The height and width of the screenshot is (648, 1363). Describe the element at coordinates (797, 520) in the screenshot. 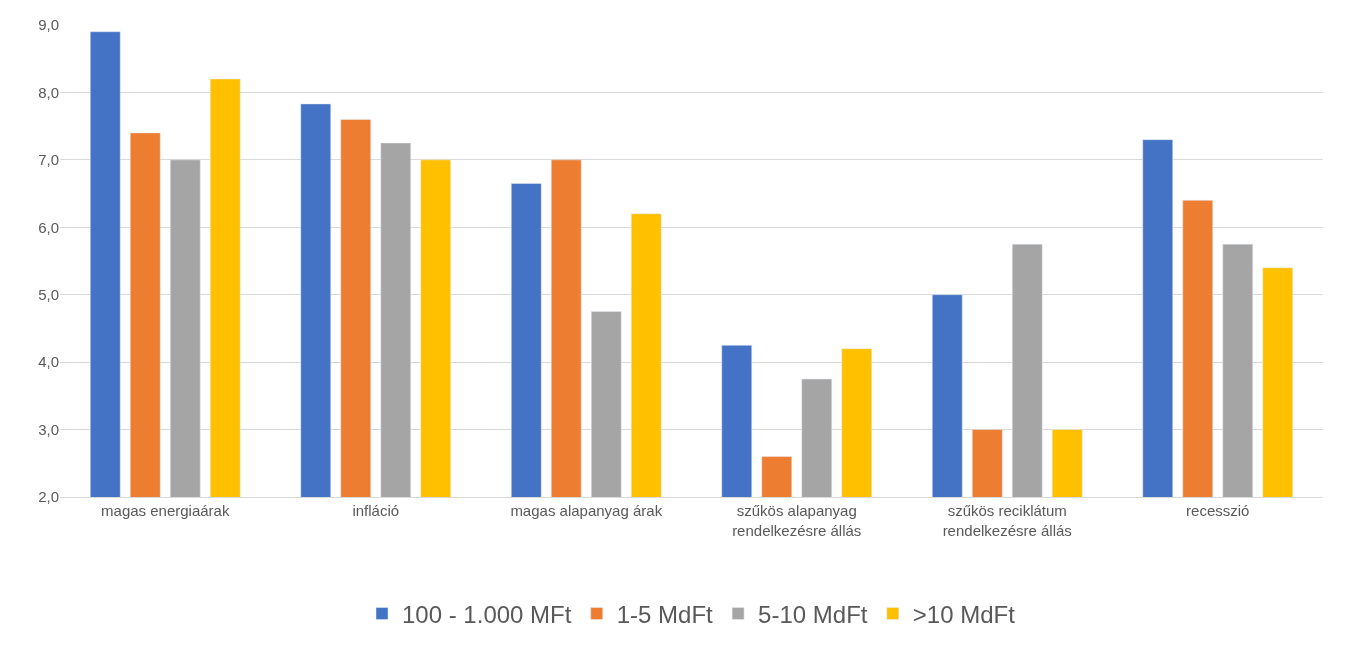

I see `x-tick-label: szűkös alapanyag rendelkezésre állás` at that location.